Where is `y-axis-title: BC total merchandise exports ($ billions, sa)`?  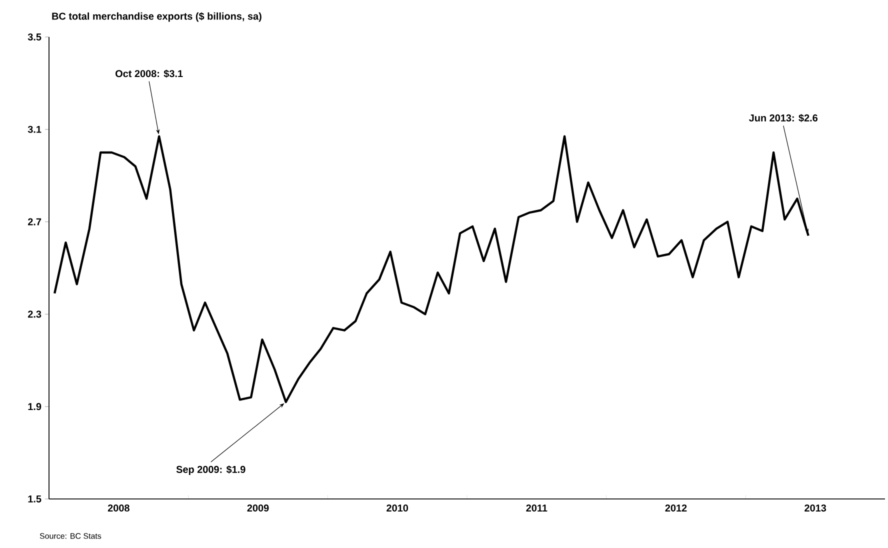
y-axis-title: BC total merchandise exports ($ billions, sa) is located at coordinates (157, 17).